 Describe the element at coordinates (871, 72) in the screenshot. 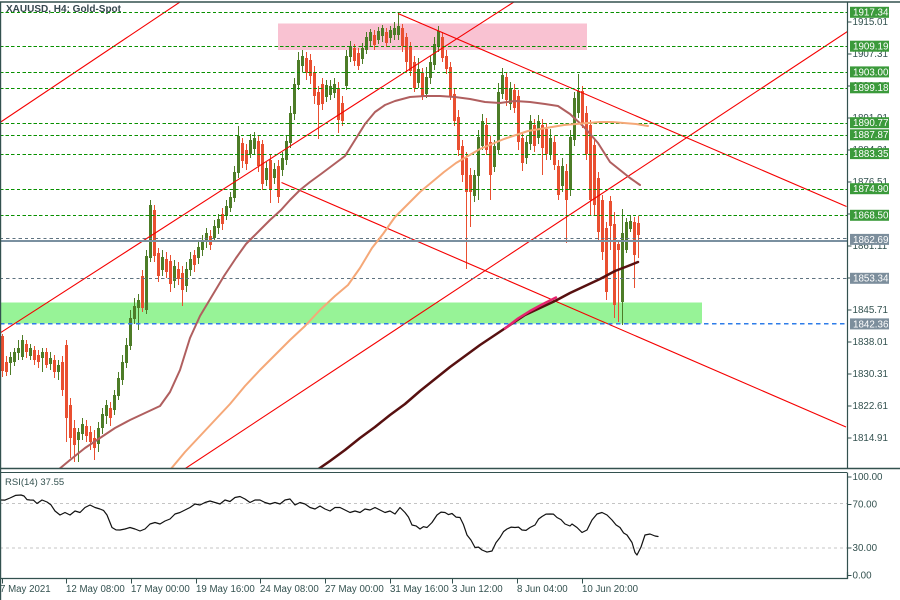

I see `svg-text: 1903.00` at that location.